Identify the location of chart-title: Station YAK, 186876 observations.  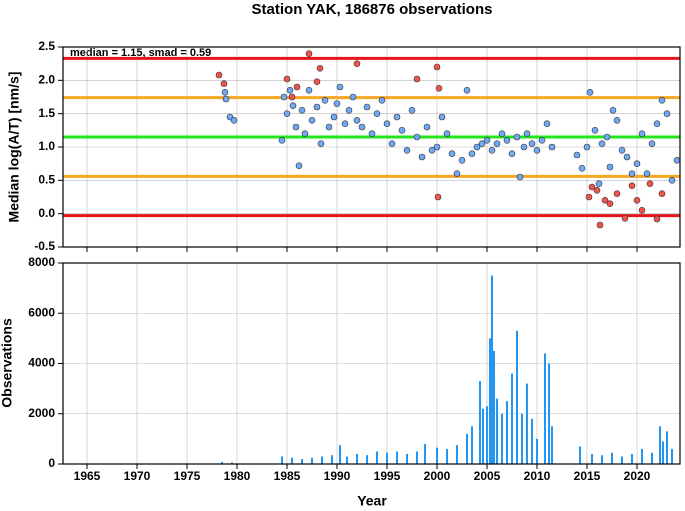
(372, 9).